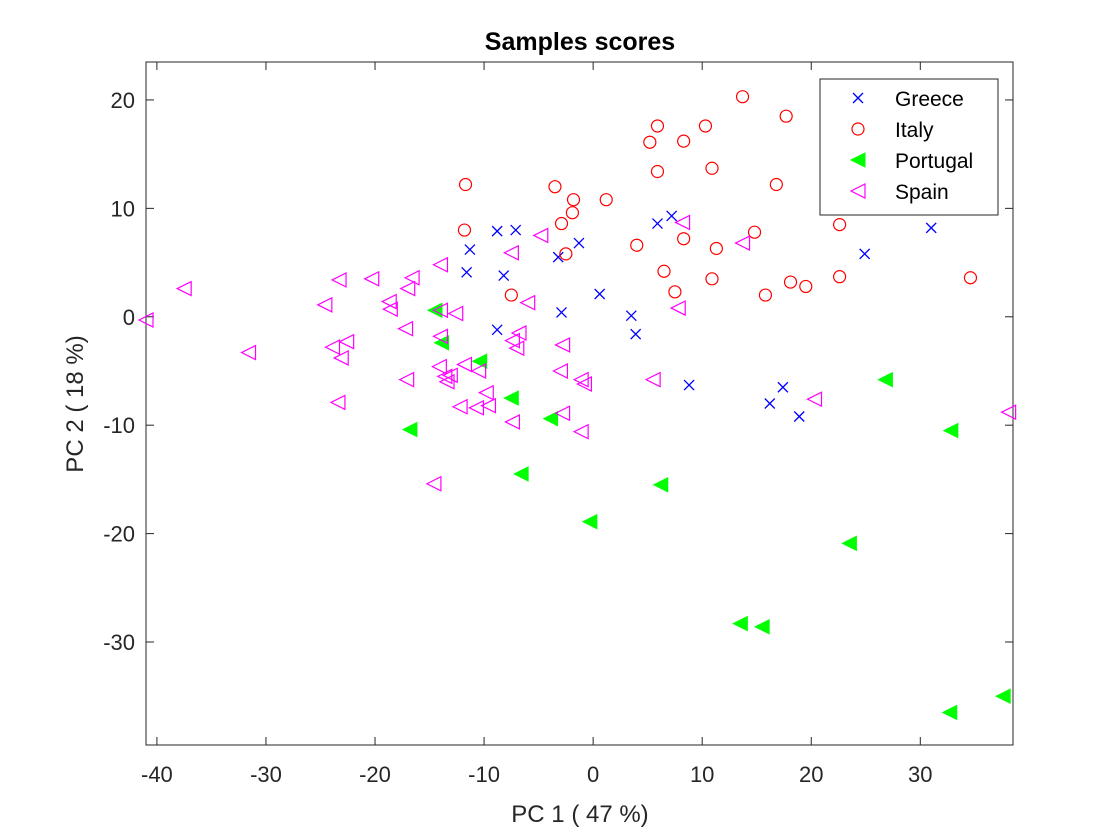 The height and width of the screenshot is (840, 1120). I want to click on y-tick-label: -10, so click(119, 425).